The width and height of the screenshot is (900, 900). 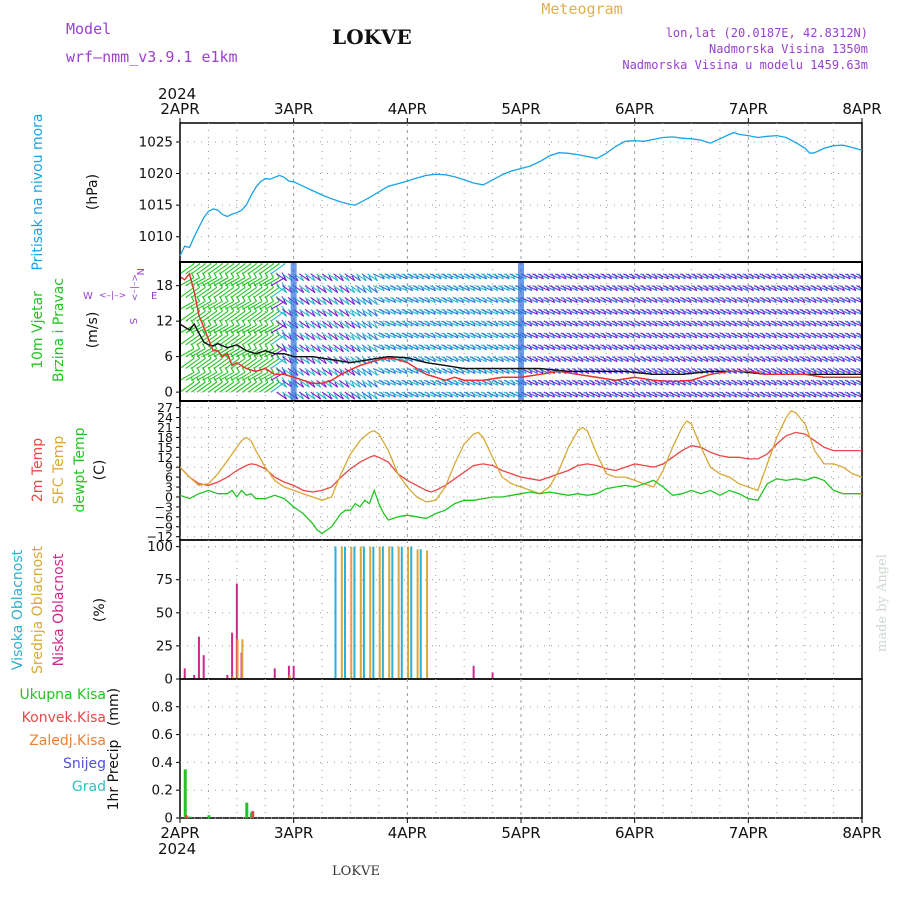 What do you see at coordinates (38, 191) in the screenshot?
I see `ylabel-pressure: Pritisak na nivou mora` at bounding box center [38, 191].